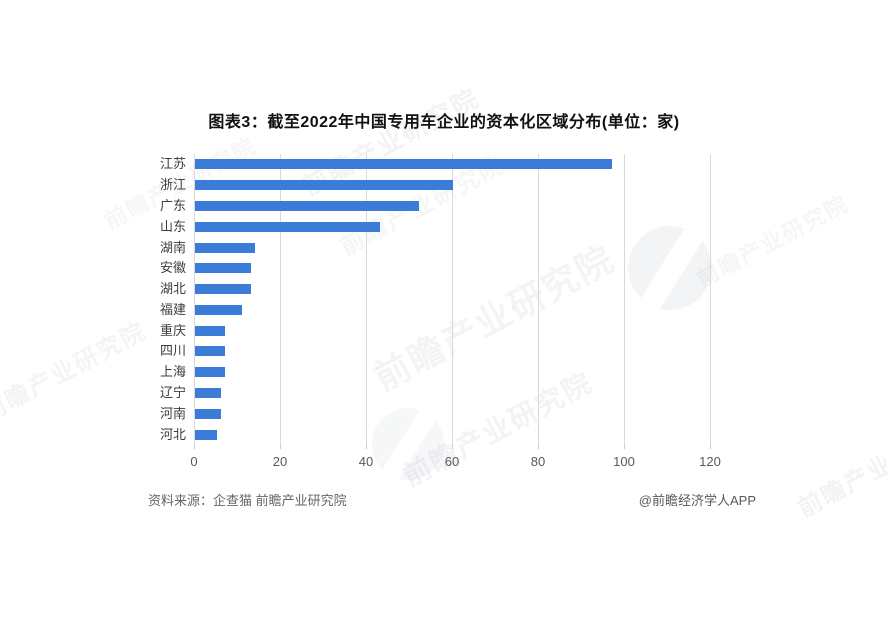 The width and height of the screenshot is (888, 618). I want to click on bar-浙江, so click(324, 185).